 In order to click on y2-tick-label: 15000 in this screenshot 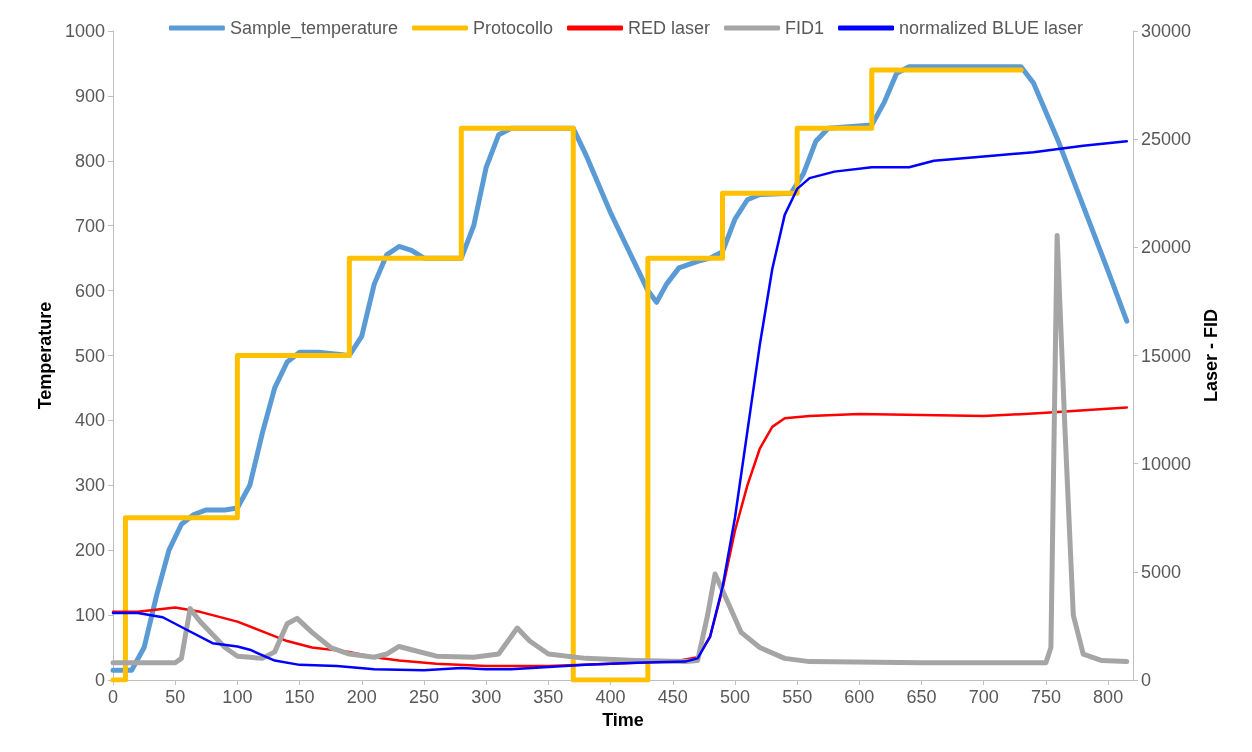, I will do `click(1166, 355)`.